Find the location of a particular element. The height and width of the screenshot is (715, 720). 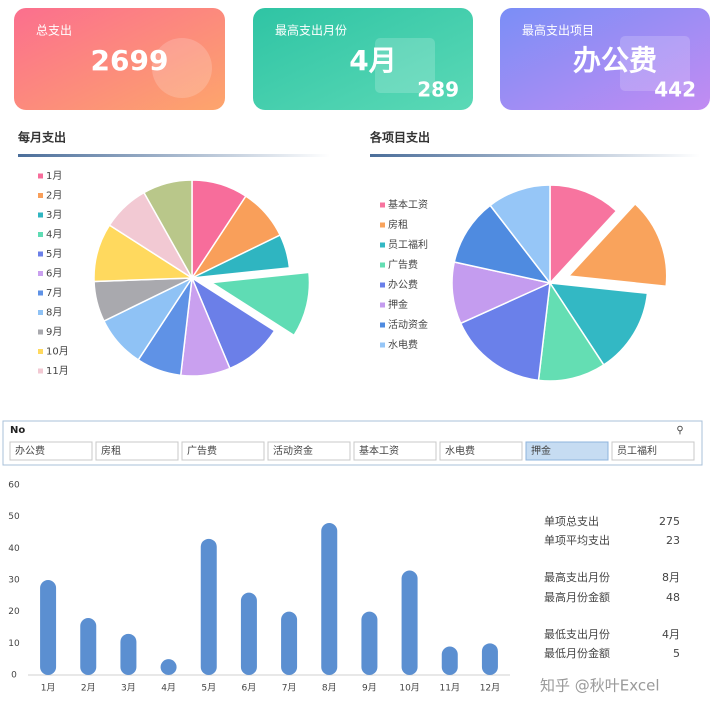

legend-label: 2月 is located at coordinates (54, 196).